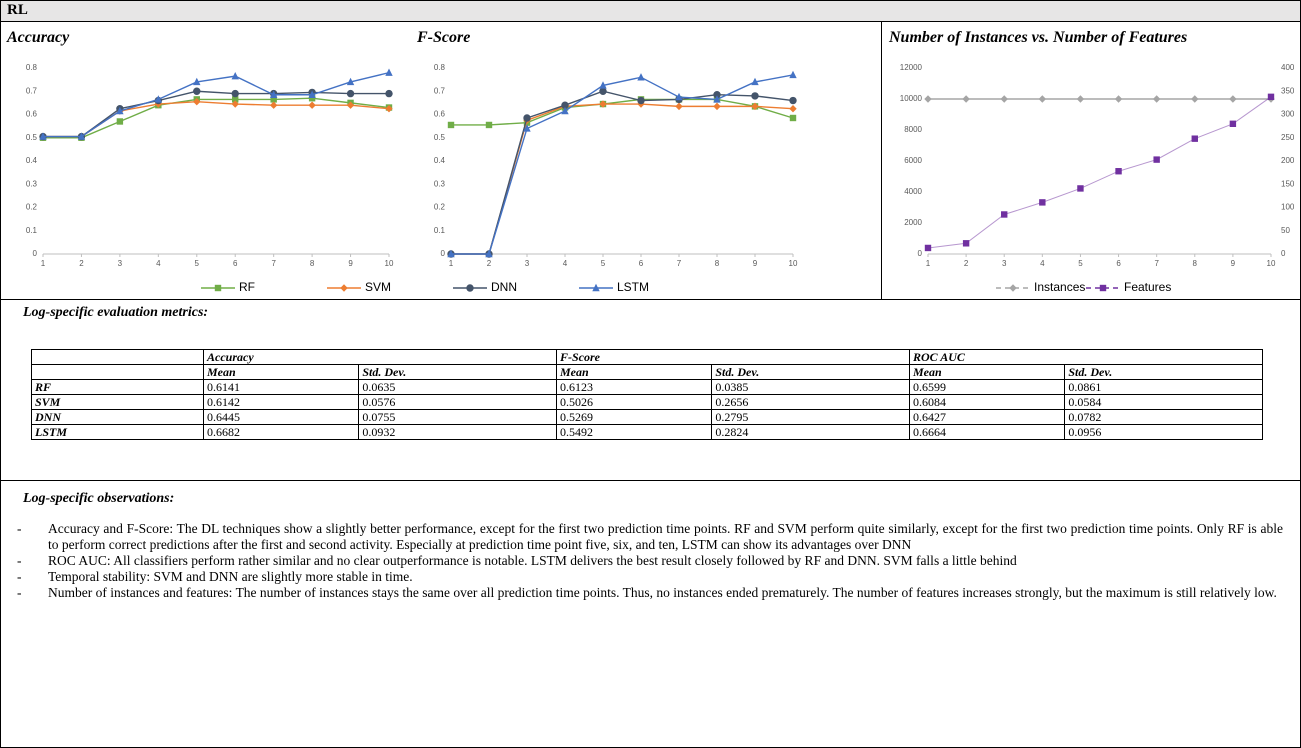  What do you see at coordinates (440, 90) in the screenshot?
I see `y-tick-label: 0.7` at bounding box center [440, 90].